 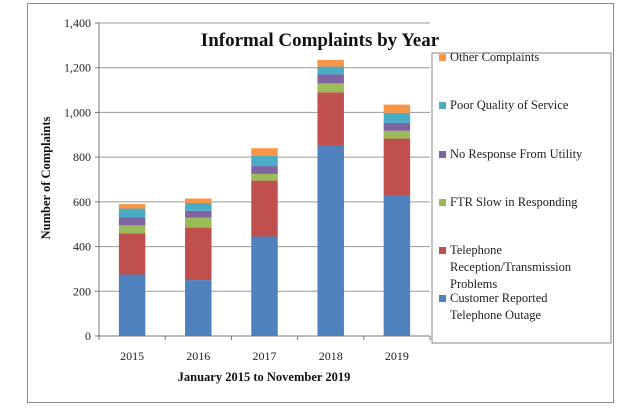 I want to click on x-tick-label: 2018, so click(x=331, y=356).